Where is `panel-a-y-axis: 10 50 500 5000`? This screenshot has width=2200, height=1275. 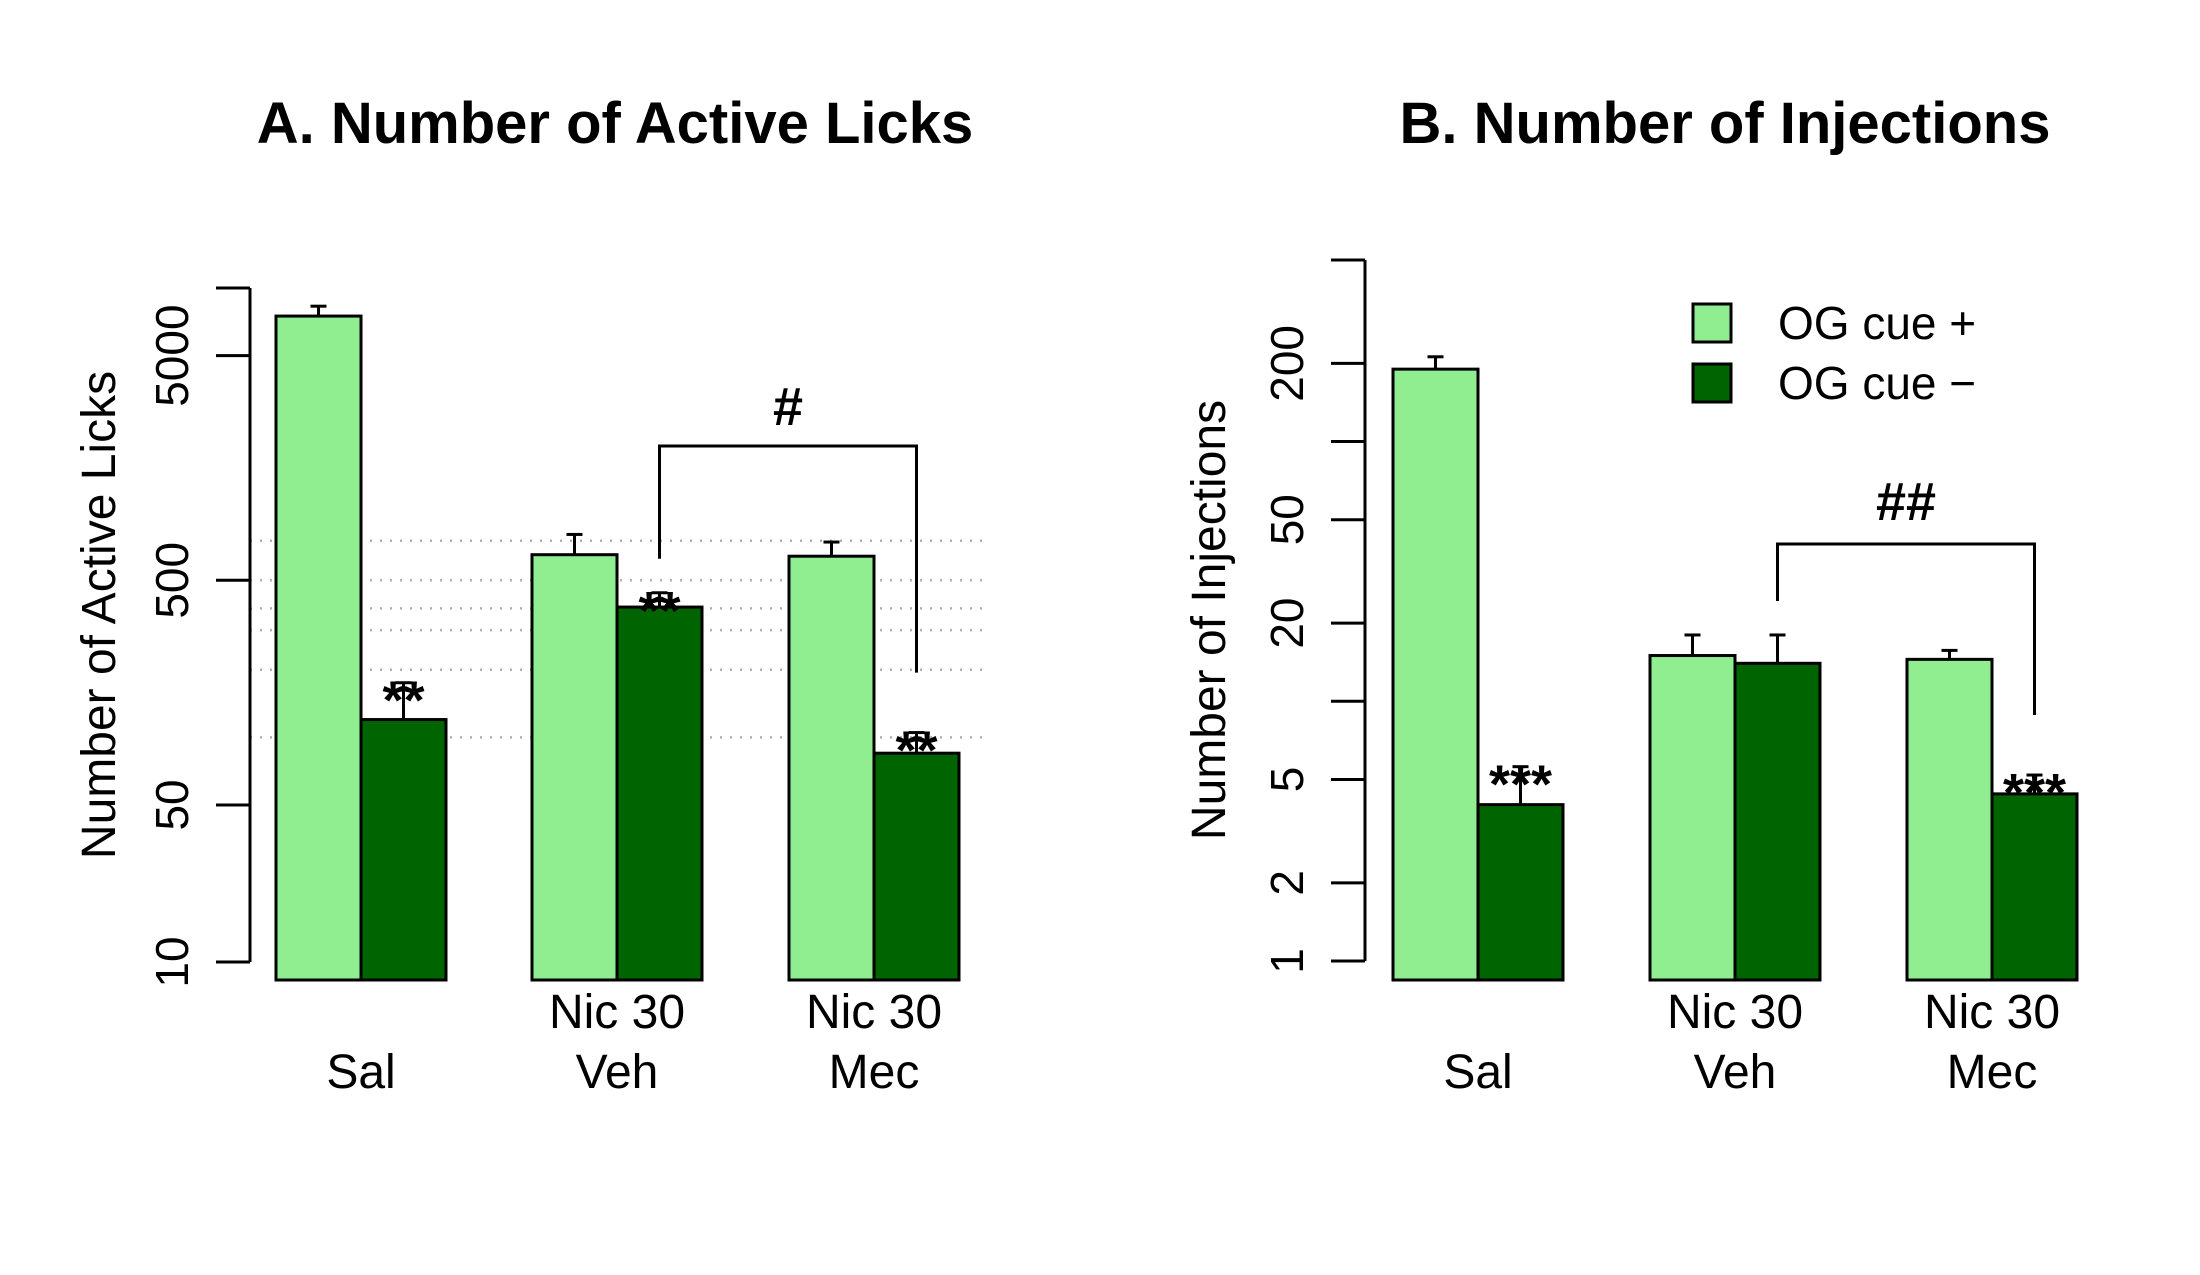
panel-a-y-axis: 10 50 500 5000 is located at coordinates (199, 637).